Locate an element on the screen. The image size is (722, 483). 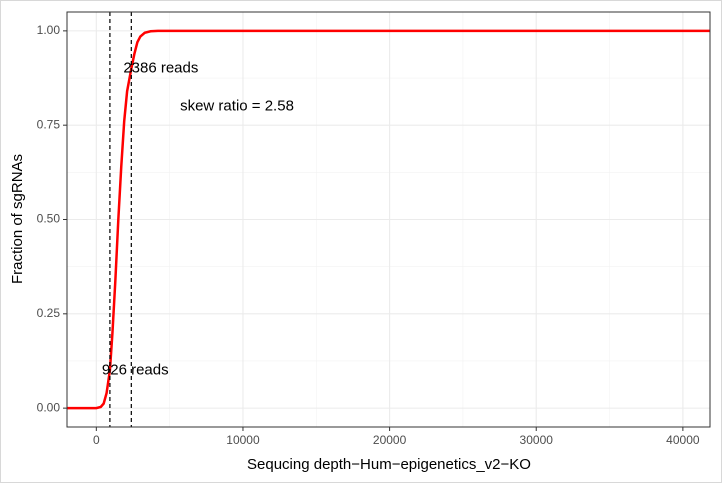
x-tick-label: 40000 is located at coordinates (683, 440).